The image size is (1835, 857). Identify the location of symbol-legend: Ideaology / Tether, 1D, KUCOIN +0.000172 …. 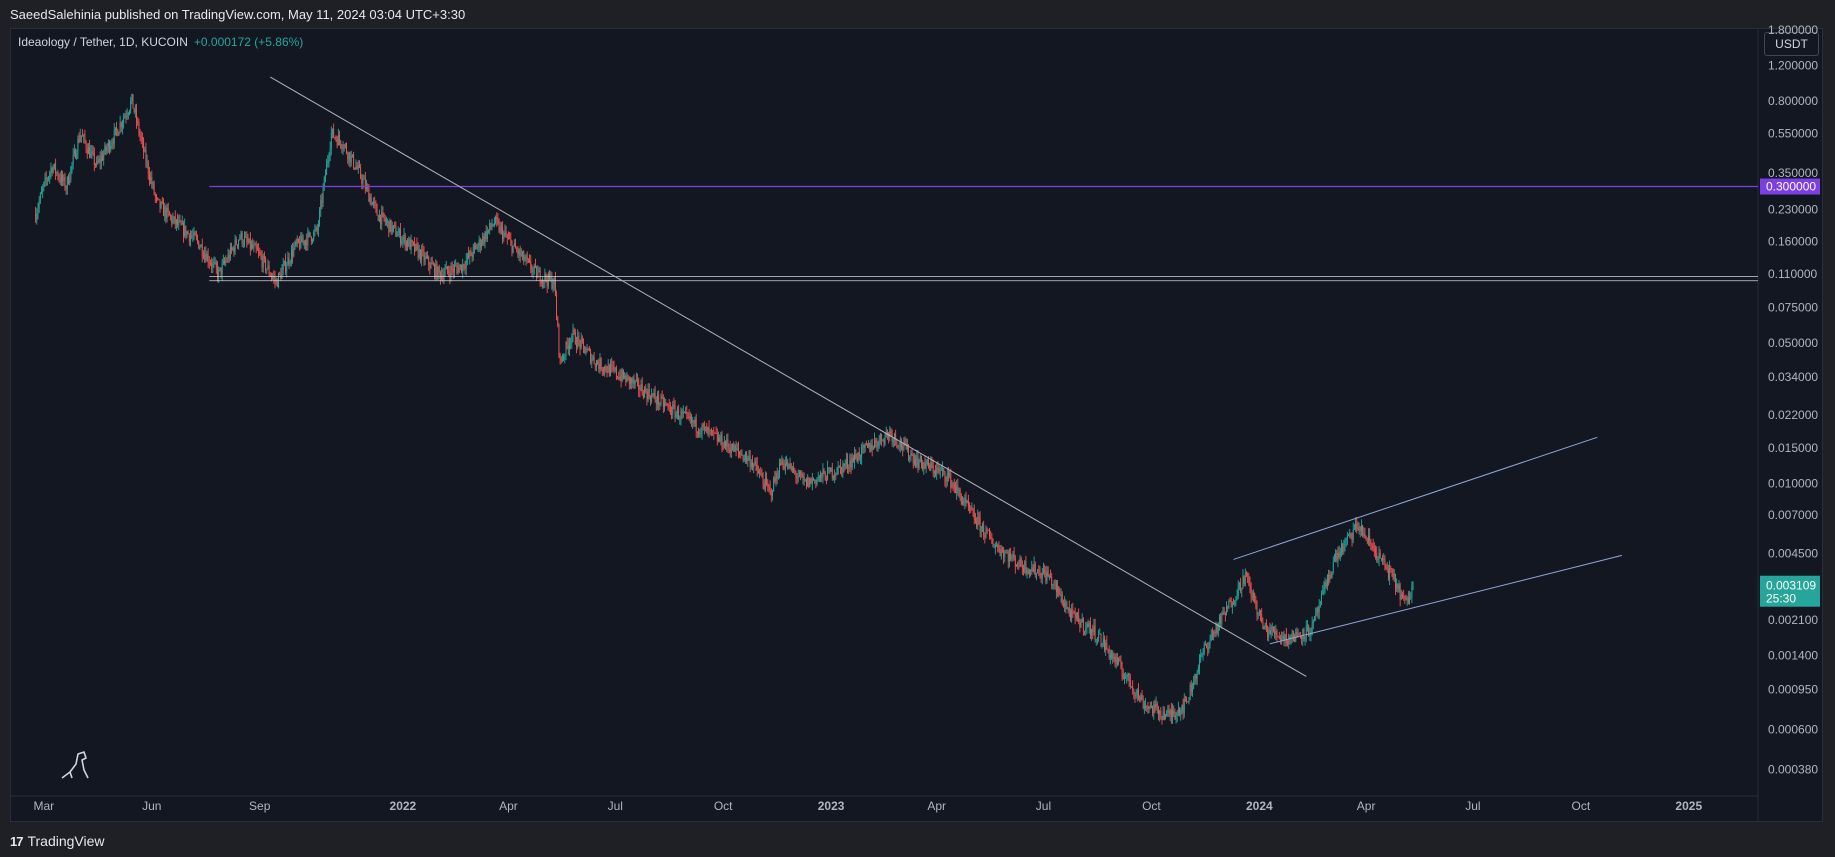
(160, 42).